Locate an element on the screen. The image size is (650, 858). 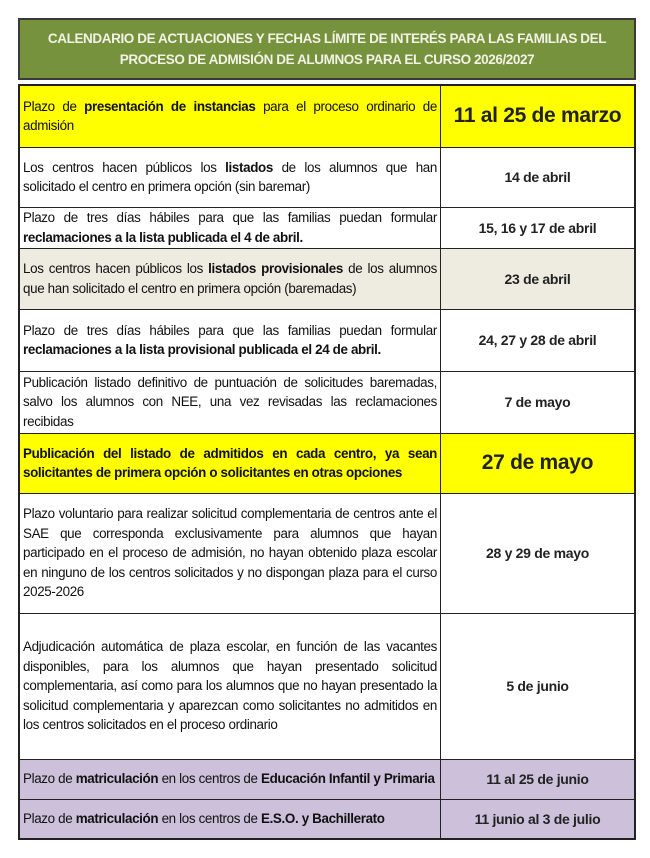
row-date: 14 de abril is located at coordinates (538, 177).